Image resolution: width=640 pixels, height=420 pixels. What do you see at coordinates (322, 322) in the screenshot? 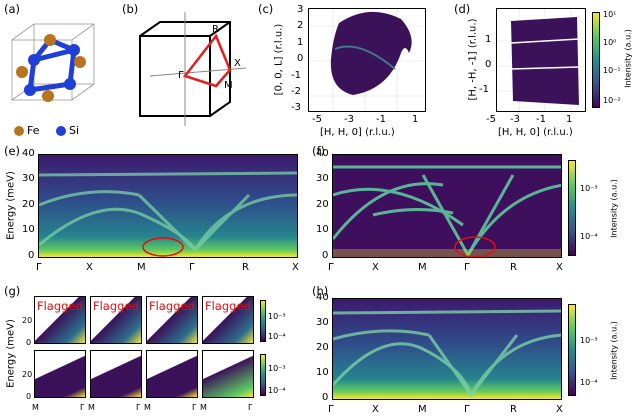
I see `h-ytick-30: 30` at bounding box center [322, 322].